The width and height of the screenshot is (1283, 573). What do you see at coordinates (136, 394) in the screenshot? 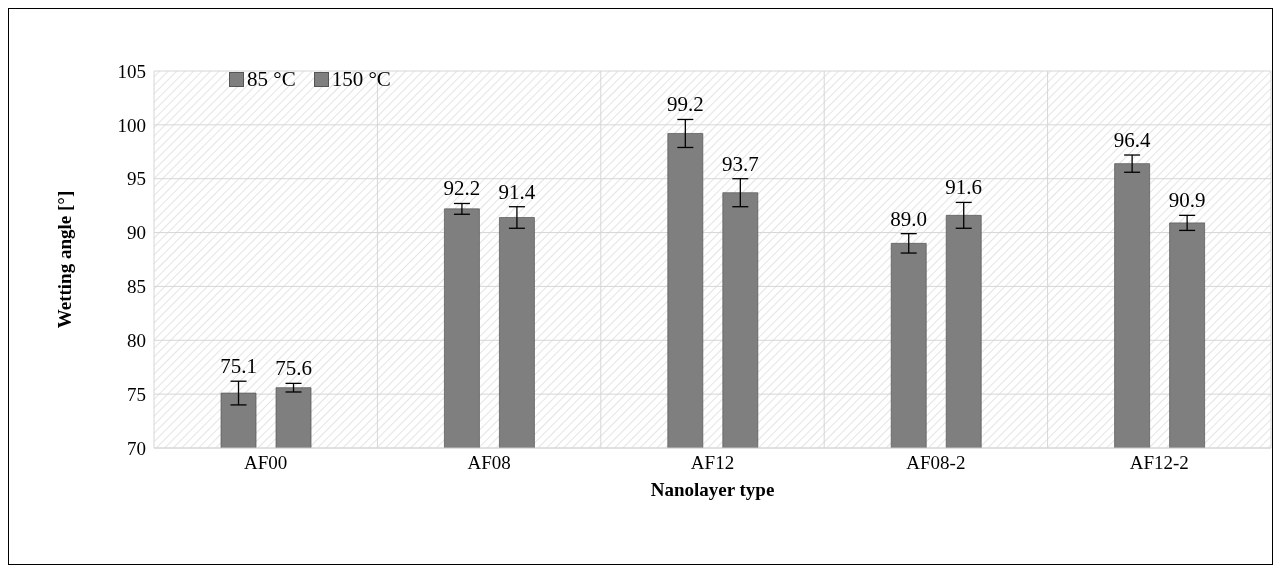
I see `y-tick-label: 75` at bounding box center [136, 394].